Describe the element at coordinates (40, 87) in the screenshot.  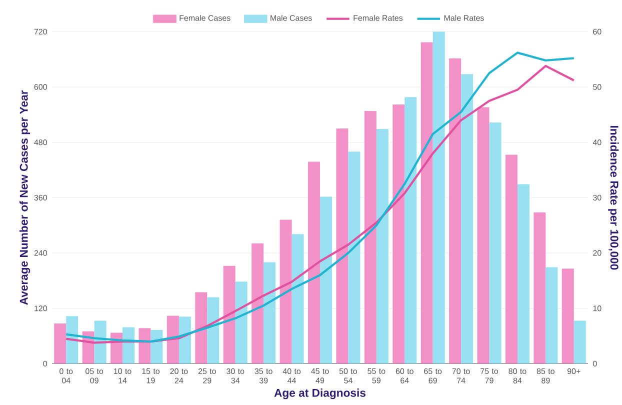
I see `y-tick-label: 600` at that location.